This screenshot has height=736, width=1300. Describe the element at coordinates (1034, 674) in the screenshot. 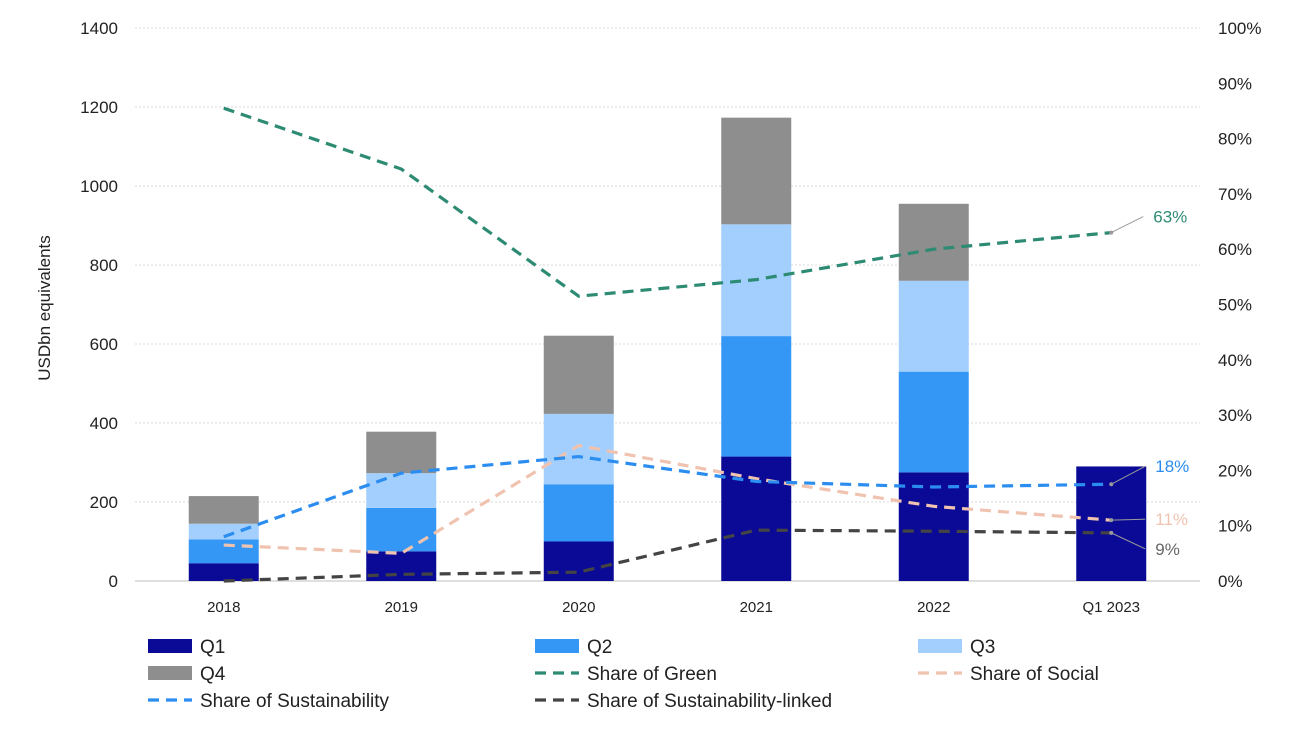

I see `legend-label: Share of Social` at that location.